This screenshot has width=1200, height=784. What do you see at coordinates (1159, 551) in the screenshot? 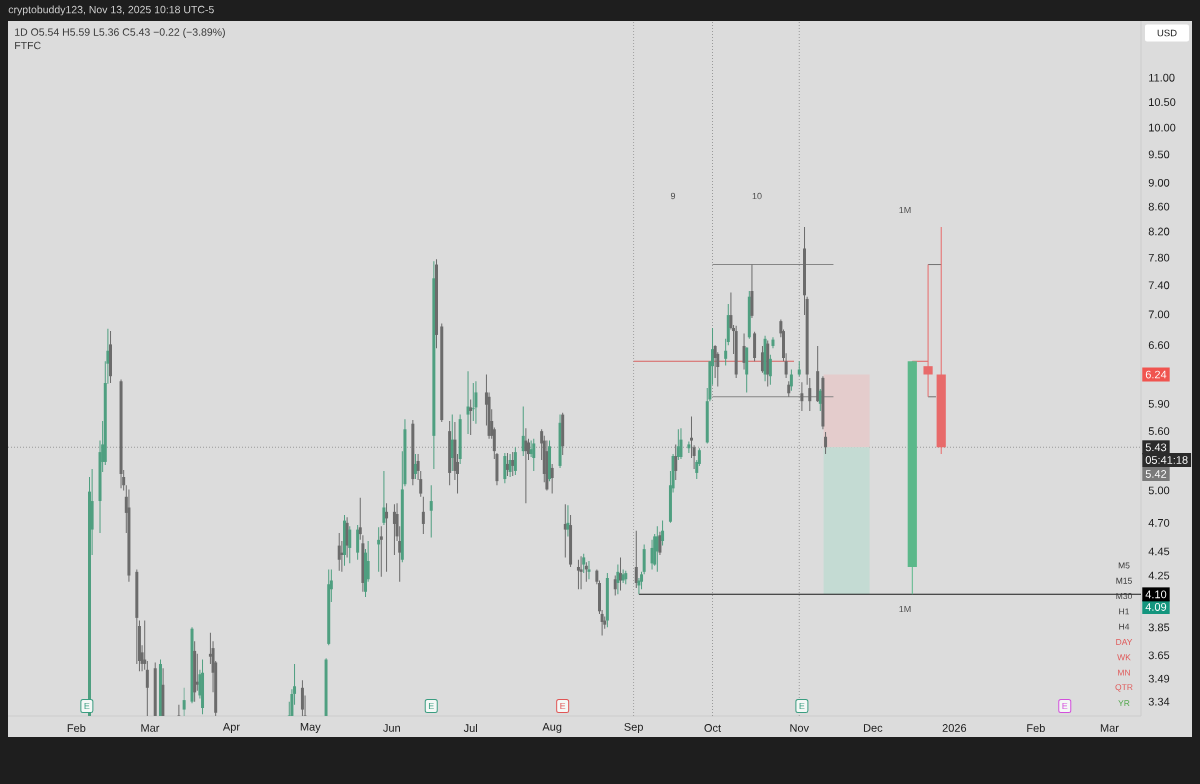
I see `y-tick-label: 4.45` at bounding box center [1159, 551].